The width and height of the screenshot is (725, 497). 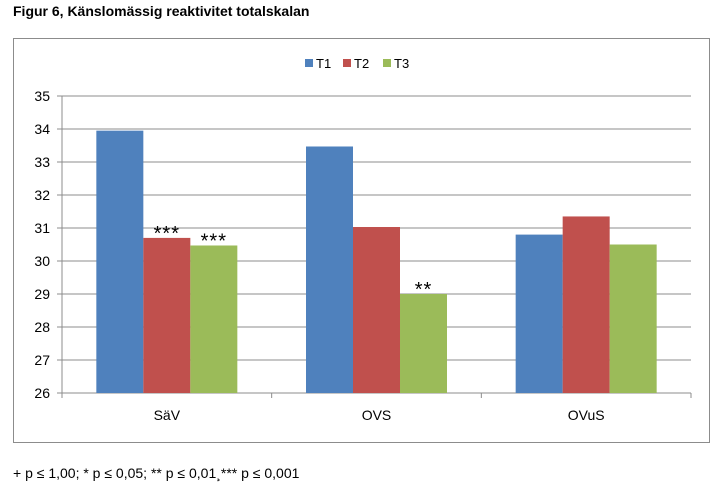 I want to click on y-tick-label: 31, so click(x=42, y=228).